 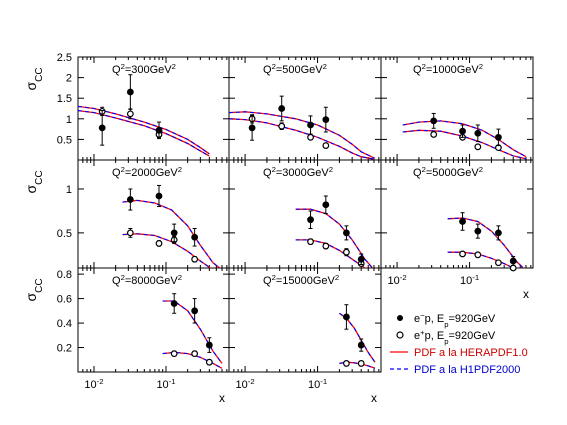 I want to click on legend-marker-ep, so click(x=400, y=335).